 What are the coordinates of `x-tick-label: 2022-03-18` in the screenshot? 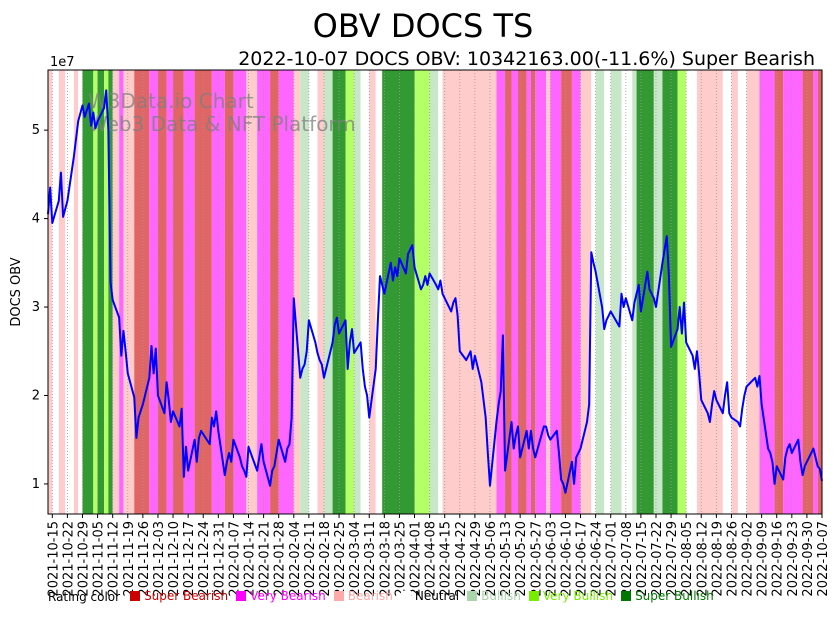 It's located at (385, 559).